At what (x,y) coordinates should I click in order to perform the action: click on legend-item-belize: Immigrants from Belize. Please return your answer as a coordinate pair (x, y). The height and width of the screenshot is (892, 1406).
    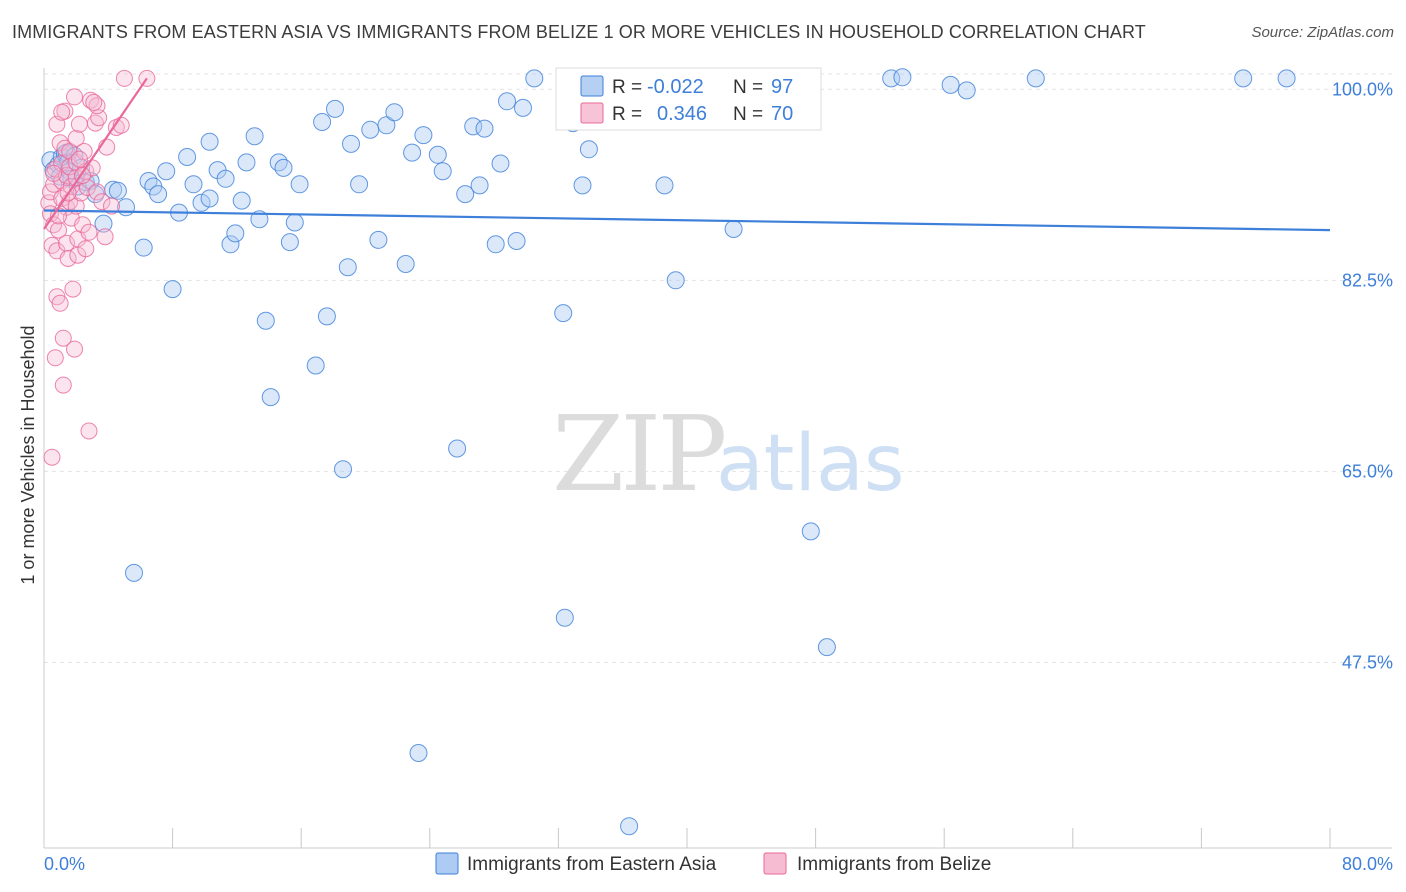
    Looking at the image, I should click on (877, 863).